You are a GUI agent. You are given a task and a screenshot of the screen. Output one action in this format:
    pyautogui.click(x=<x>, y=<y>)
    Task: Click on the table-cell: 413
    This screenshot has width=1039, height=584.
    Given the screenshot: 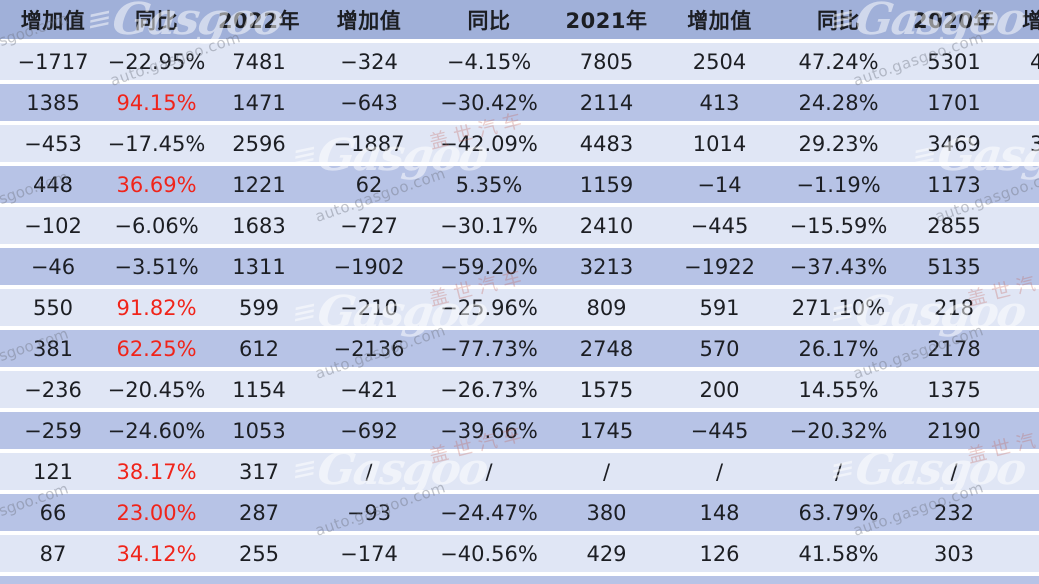 What is the action you would take?
    pyautogui.click(x=719, y=102)
    